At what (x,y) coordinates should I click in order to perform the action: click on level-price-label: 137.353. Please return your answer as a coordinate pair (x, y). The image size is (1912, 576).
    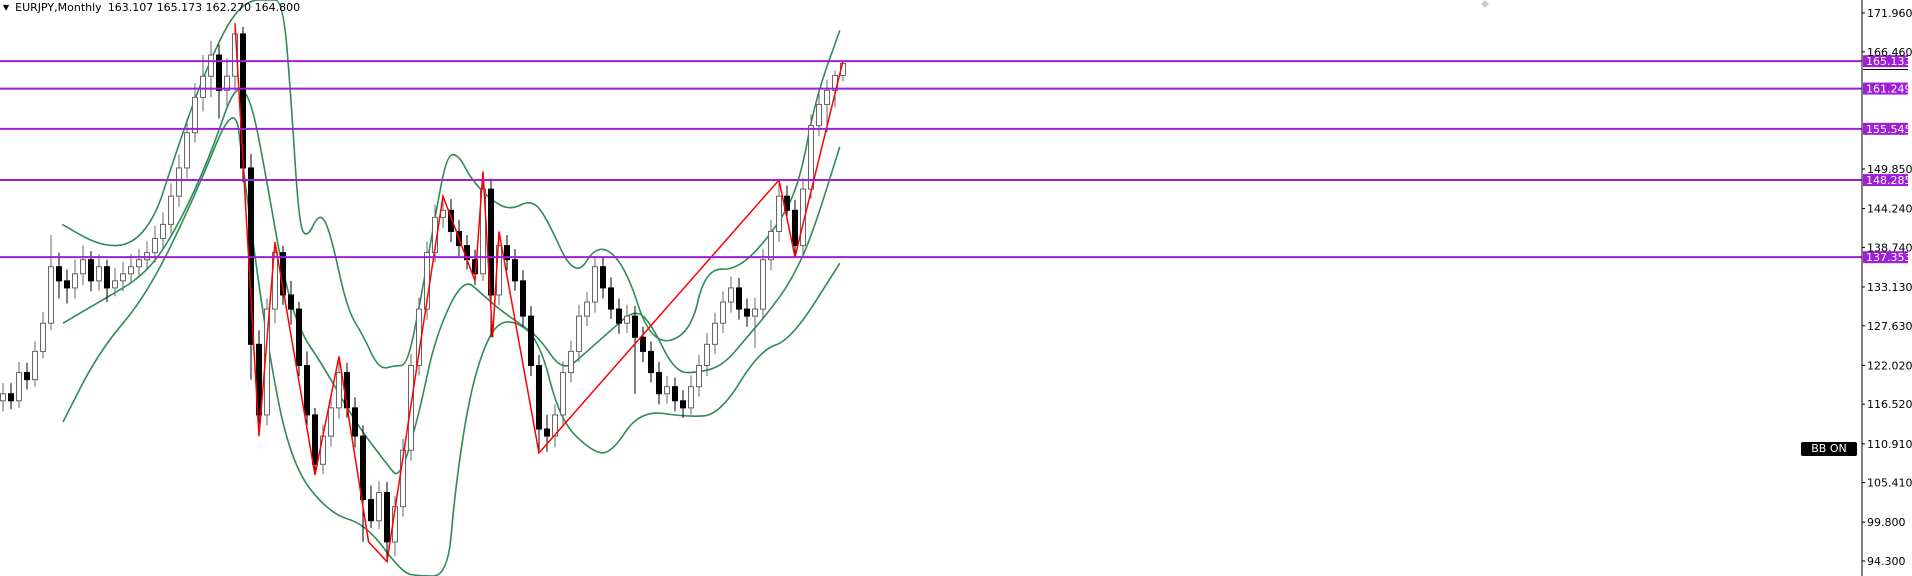
    Looking at the image, I should click on (1889, 257).